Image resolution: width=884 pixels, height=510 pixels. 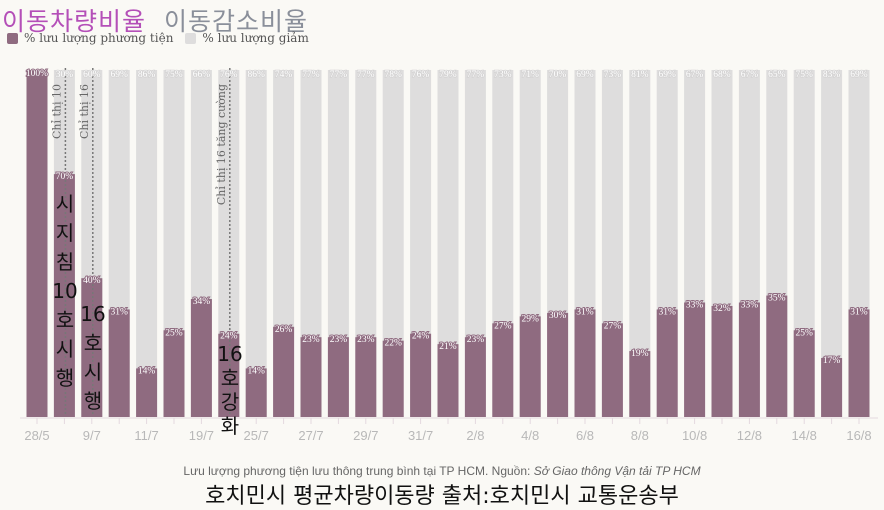 I want to click on x-tick-label: 9/7, so click(x=92, y=435).